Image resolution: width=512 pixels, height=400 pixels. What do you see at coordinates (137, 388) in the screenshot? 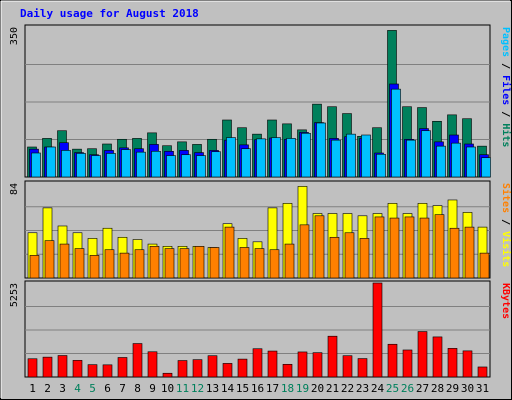
I see `x-tick-label: 8` at bounding box center [137, 388].